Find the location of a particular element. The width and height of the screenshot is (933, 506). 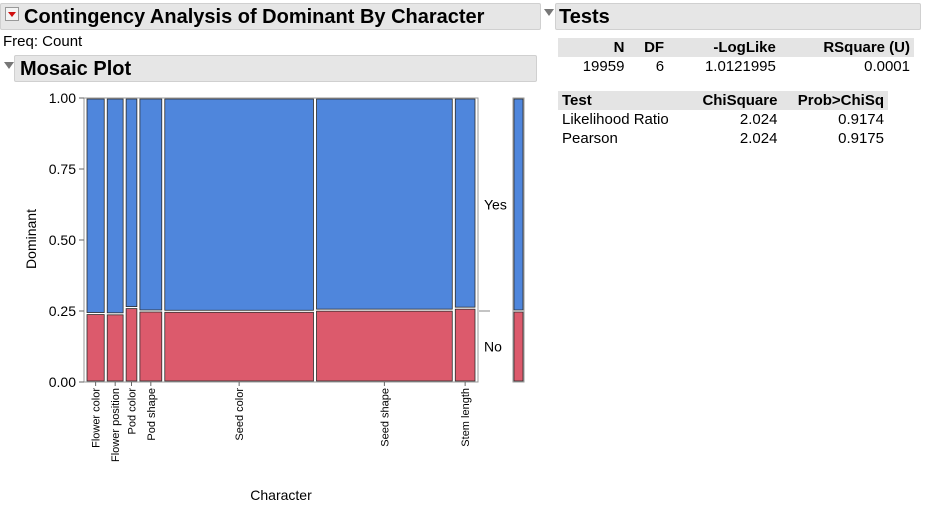

mosaic-plot-header: Mosaic Plot is located at coordinates (275, 68).